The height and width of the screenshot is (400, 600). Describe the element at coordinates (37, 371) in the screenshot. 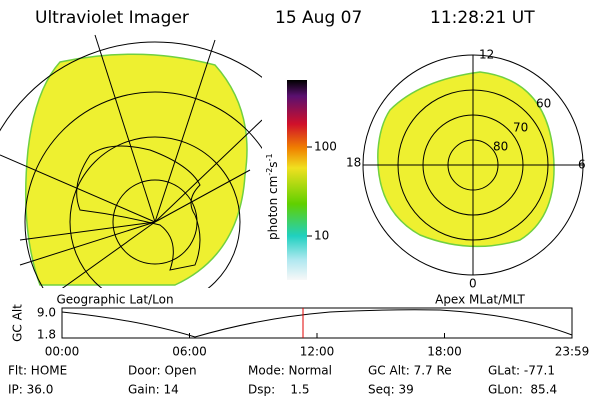

I see `status-field: Flt: HOME` at that location.